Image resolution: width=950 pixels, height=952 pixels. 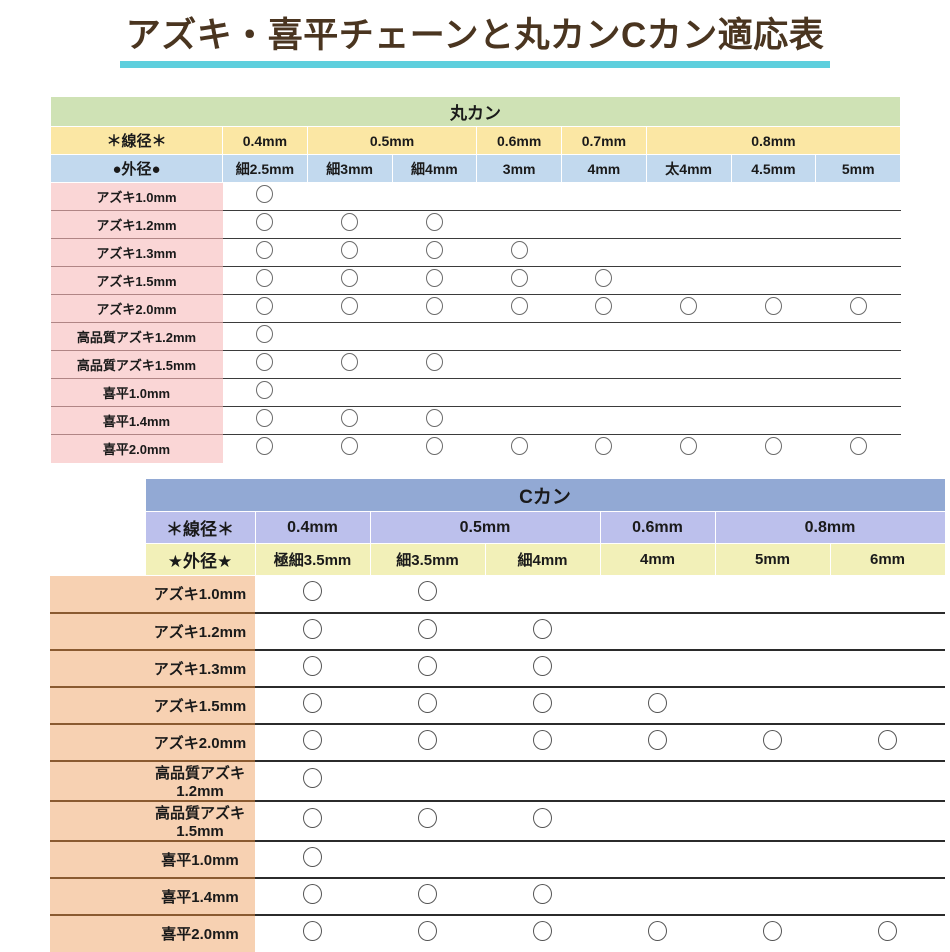 I want to click on ckan-column-header-4: 5mm, so click(x=772, y=559).